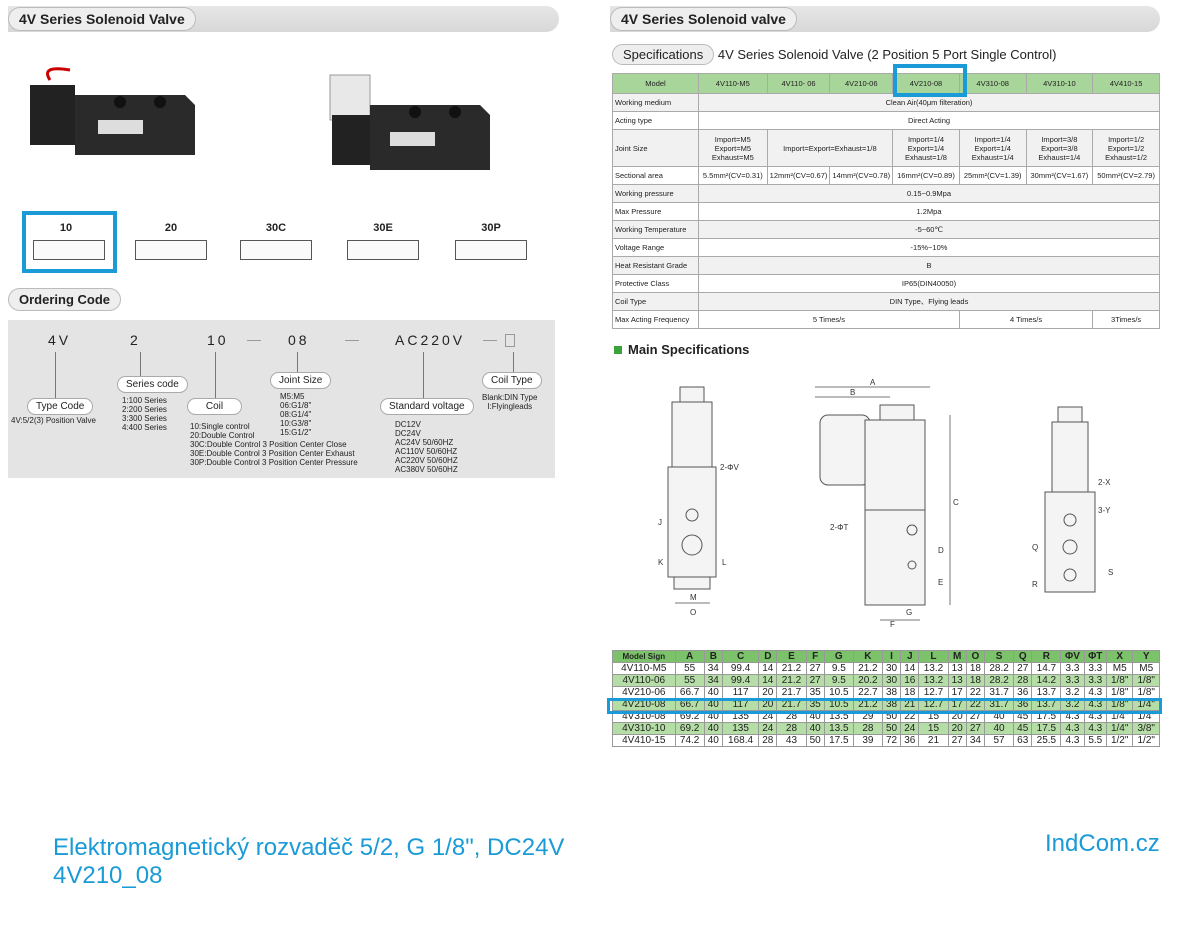 The width and height of the screenshot is (1200, 926). I want to click on model-highlight, so click(930, 80).